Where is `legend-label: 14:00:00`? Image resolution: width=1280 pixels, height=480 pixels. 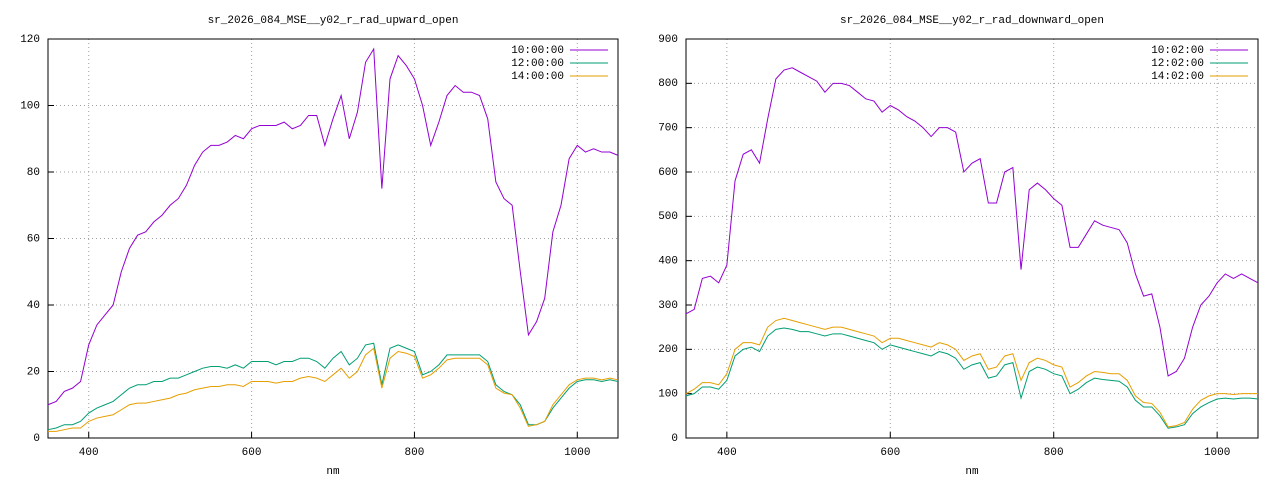 legend-label: 14:00:00 is located at coordinates (537, 77).